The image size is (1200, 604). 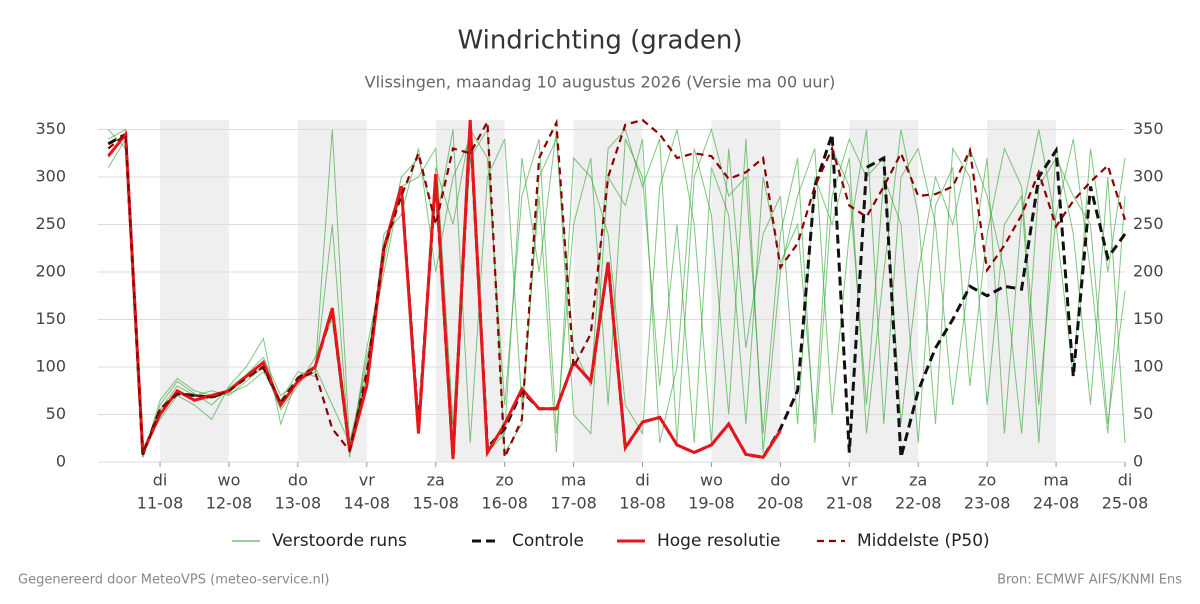 What do you see at coordinates (160, 503) in the screenshot?
I see `x-tick-label: 11-08` at bounding box center [160, 503].